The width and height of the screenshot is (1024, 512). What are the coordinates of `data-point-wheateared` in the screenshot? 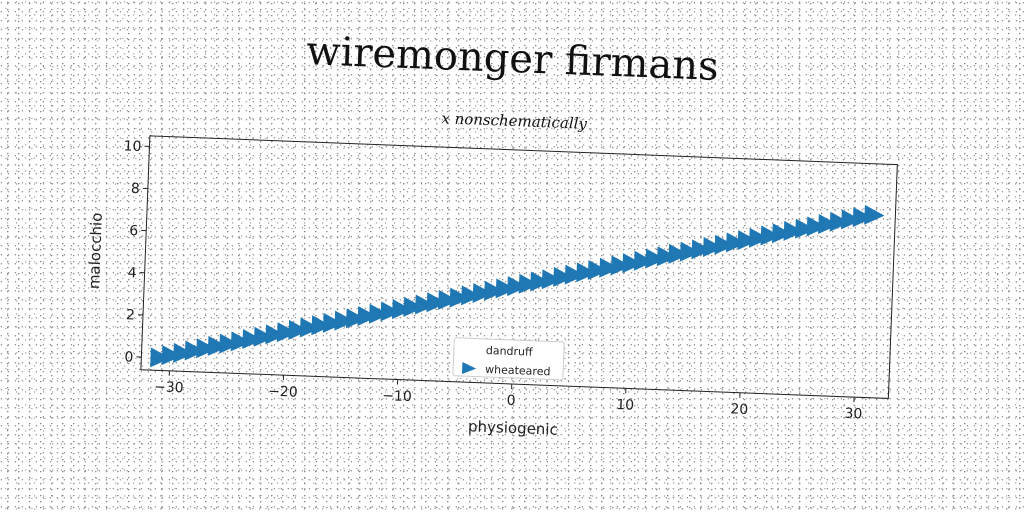 It's located at (874, 215).